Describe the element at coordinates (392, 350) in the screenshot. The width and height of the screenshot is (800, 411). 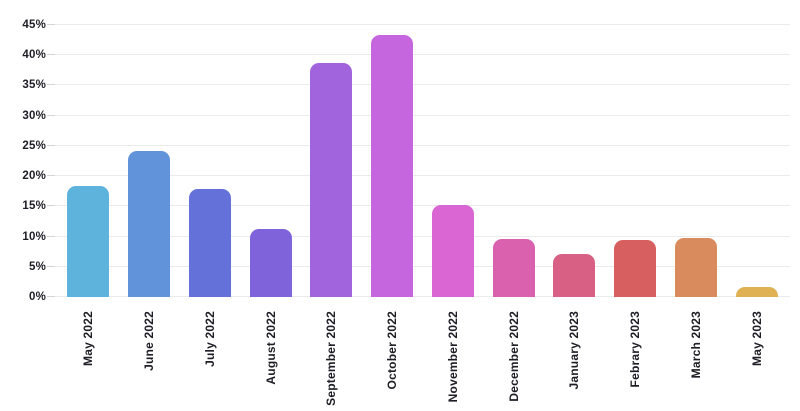
I see `x-tick-label-october-2022: October 2022` at that location.